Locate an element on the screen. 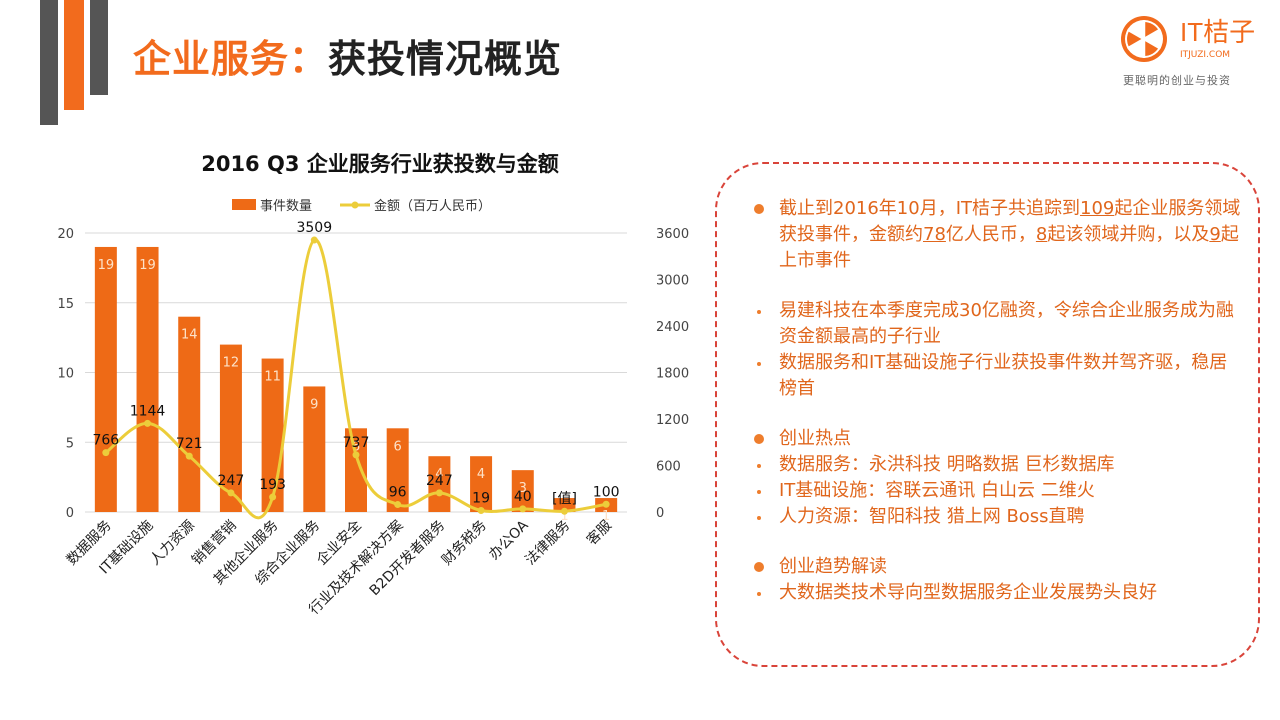 Image resolution: width=1280 pixels, height=720 pixels. hotspot-item: 数据服务：永洪科技 明略数据 巨杉数据库 is located at coordinates (997, 465).